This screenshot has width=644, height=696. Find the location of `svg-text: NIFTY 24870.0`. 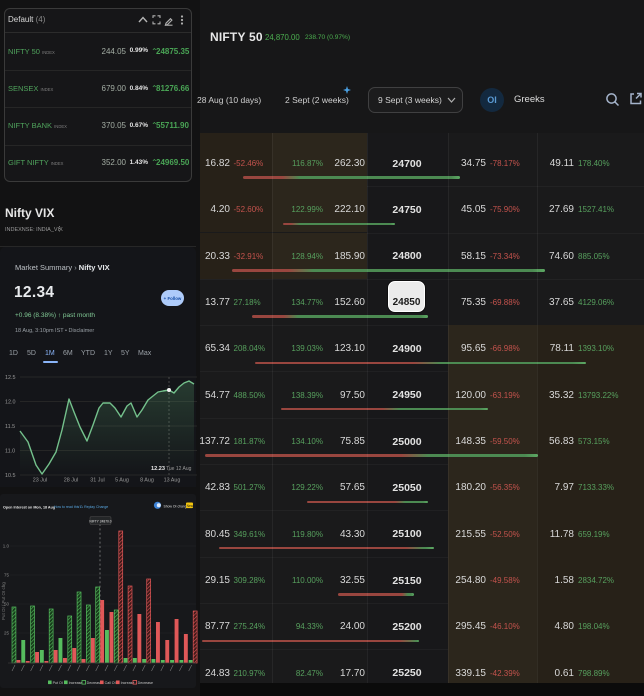

svg-text: NIFTY 24870.0 is located at coordinates (100, 522).